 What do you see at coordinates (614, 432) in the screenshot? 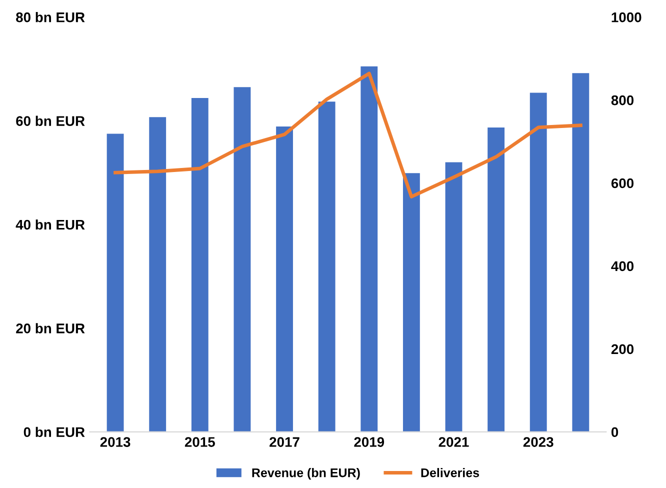
I see `y2-tick-label: 0` at bounding box center [614, 432].